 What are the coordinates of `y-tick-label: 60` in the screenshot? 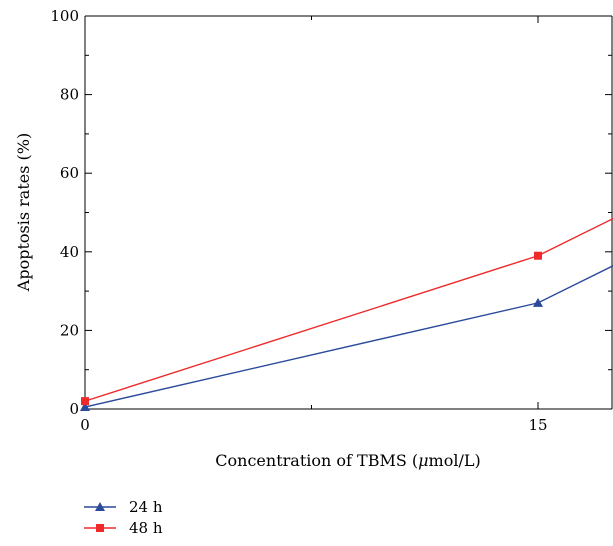 It's located at (69, 173).